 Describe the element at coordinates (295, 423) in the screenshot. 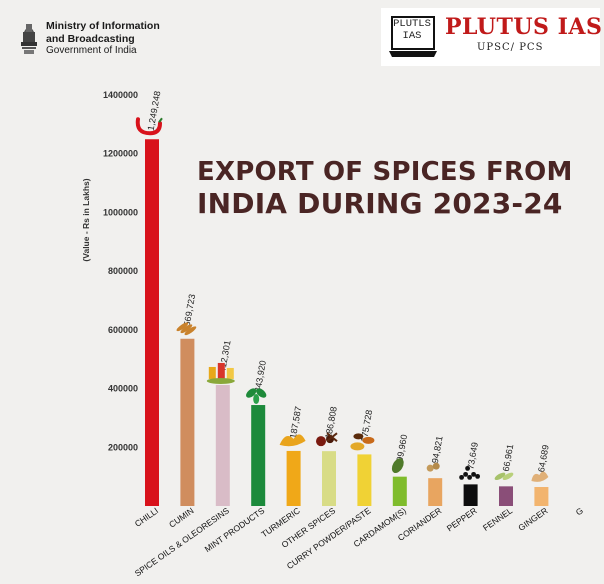

I see `data-label: 187,587` at that location.